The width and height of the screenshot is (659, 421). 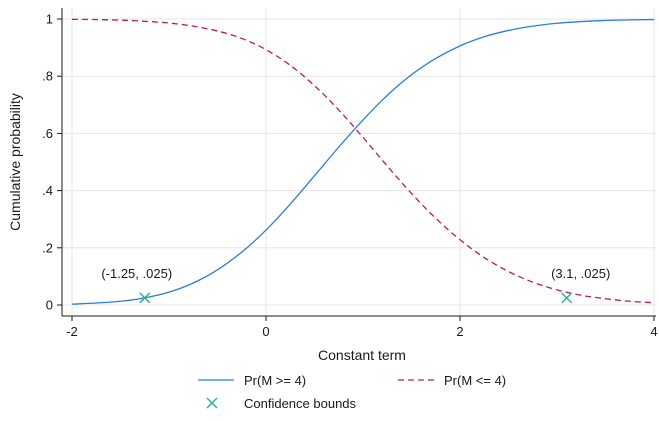 I want to click on legend-item-1: Pr(M <= 4), so click(x=452, y=380).